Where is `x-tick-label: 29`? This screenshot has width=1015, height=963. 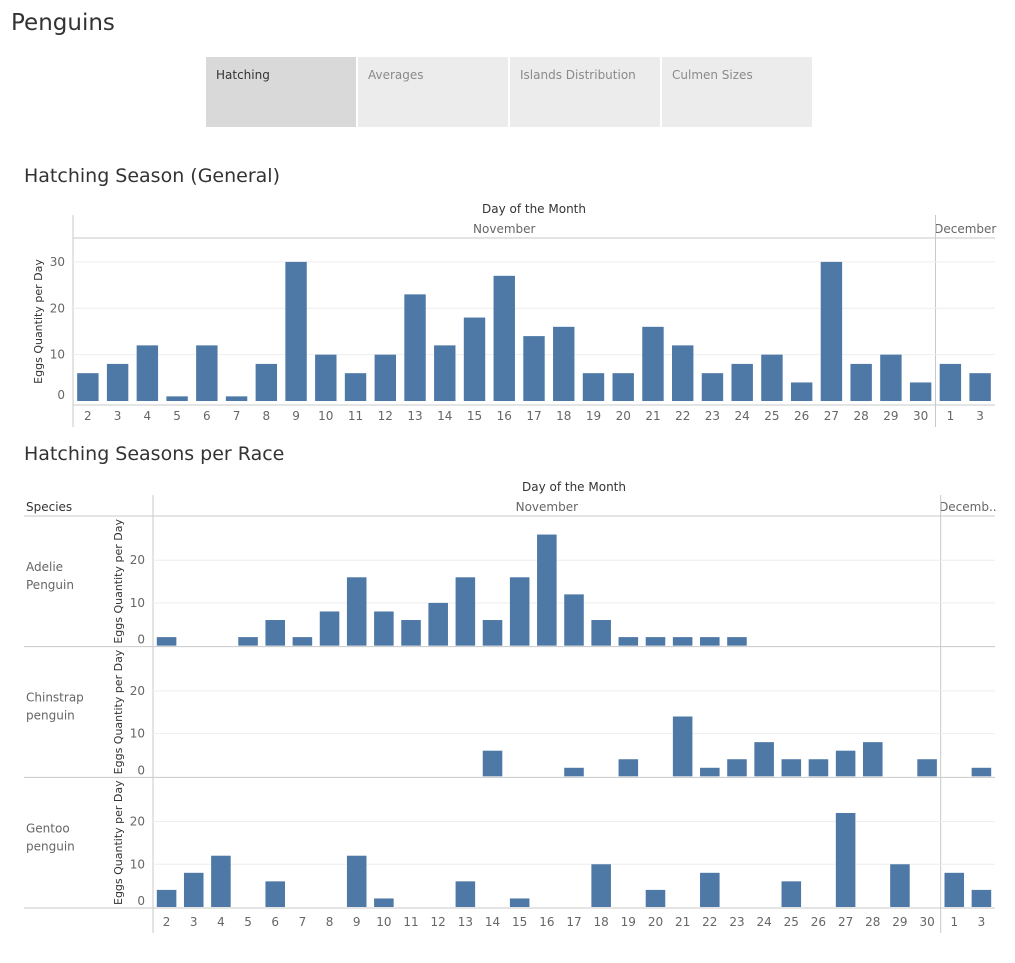 x-tick-label: 29 is located at coordinates (899, 922).